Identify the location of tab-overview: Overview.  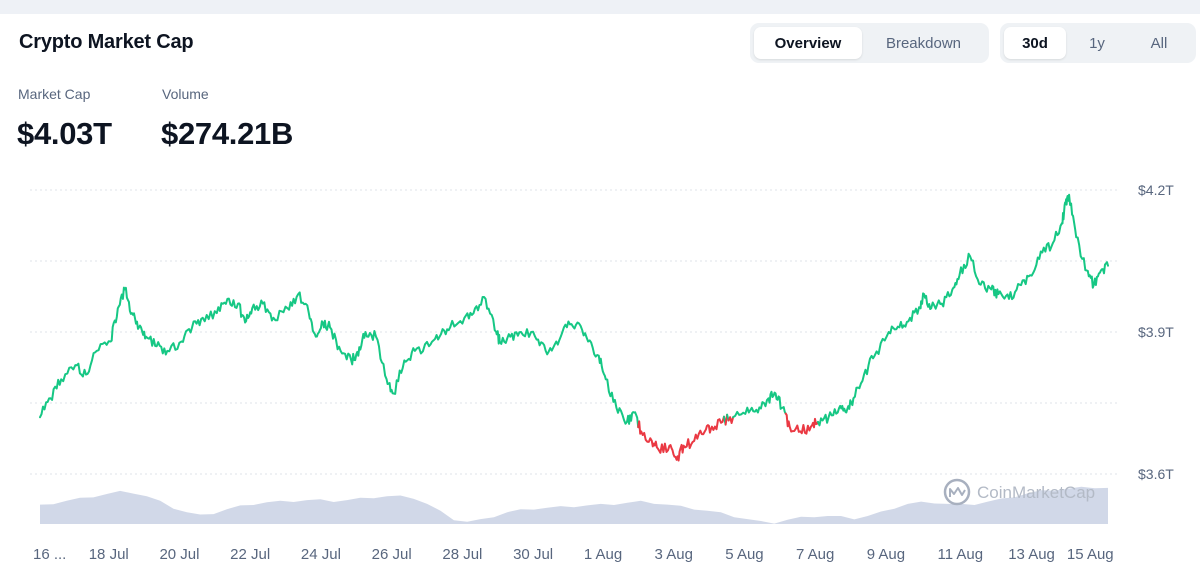
(808, 43).